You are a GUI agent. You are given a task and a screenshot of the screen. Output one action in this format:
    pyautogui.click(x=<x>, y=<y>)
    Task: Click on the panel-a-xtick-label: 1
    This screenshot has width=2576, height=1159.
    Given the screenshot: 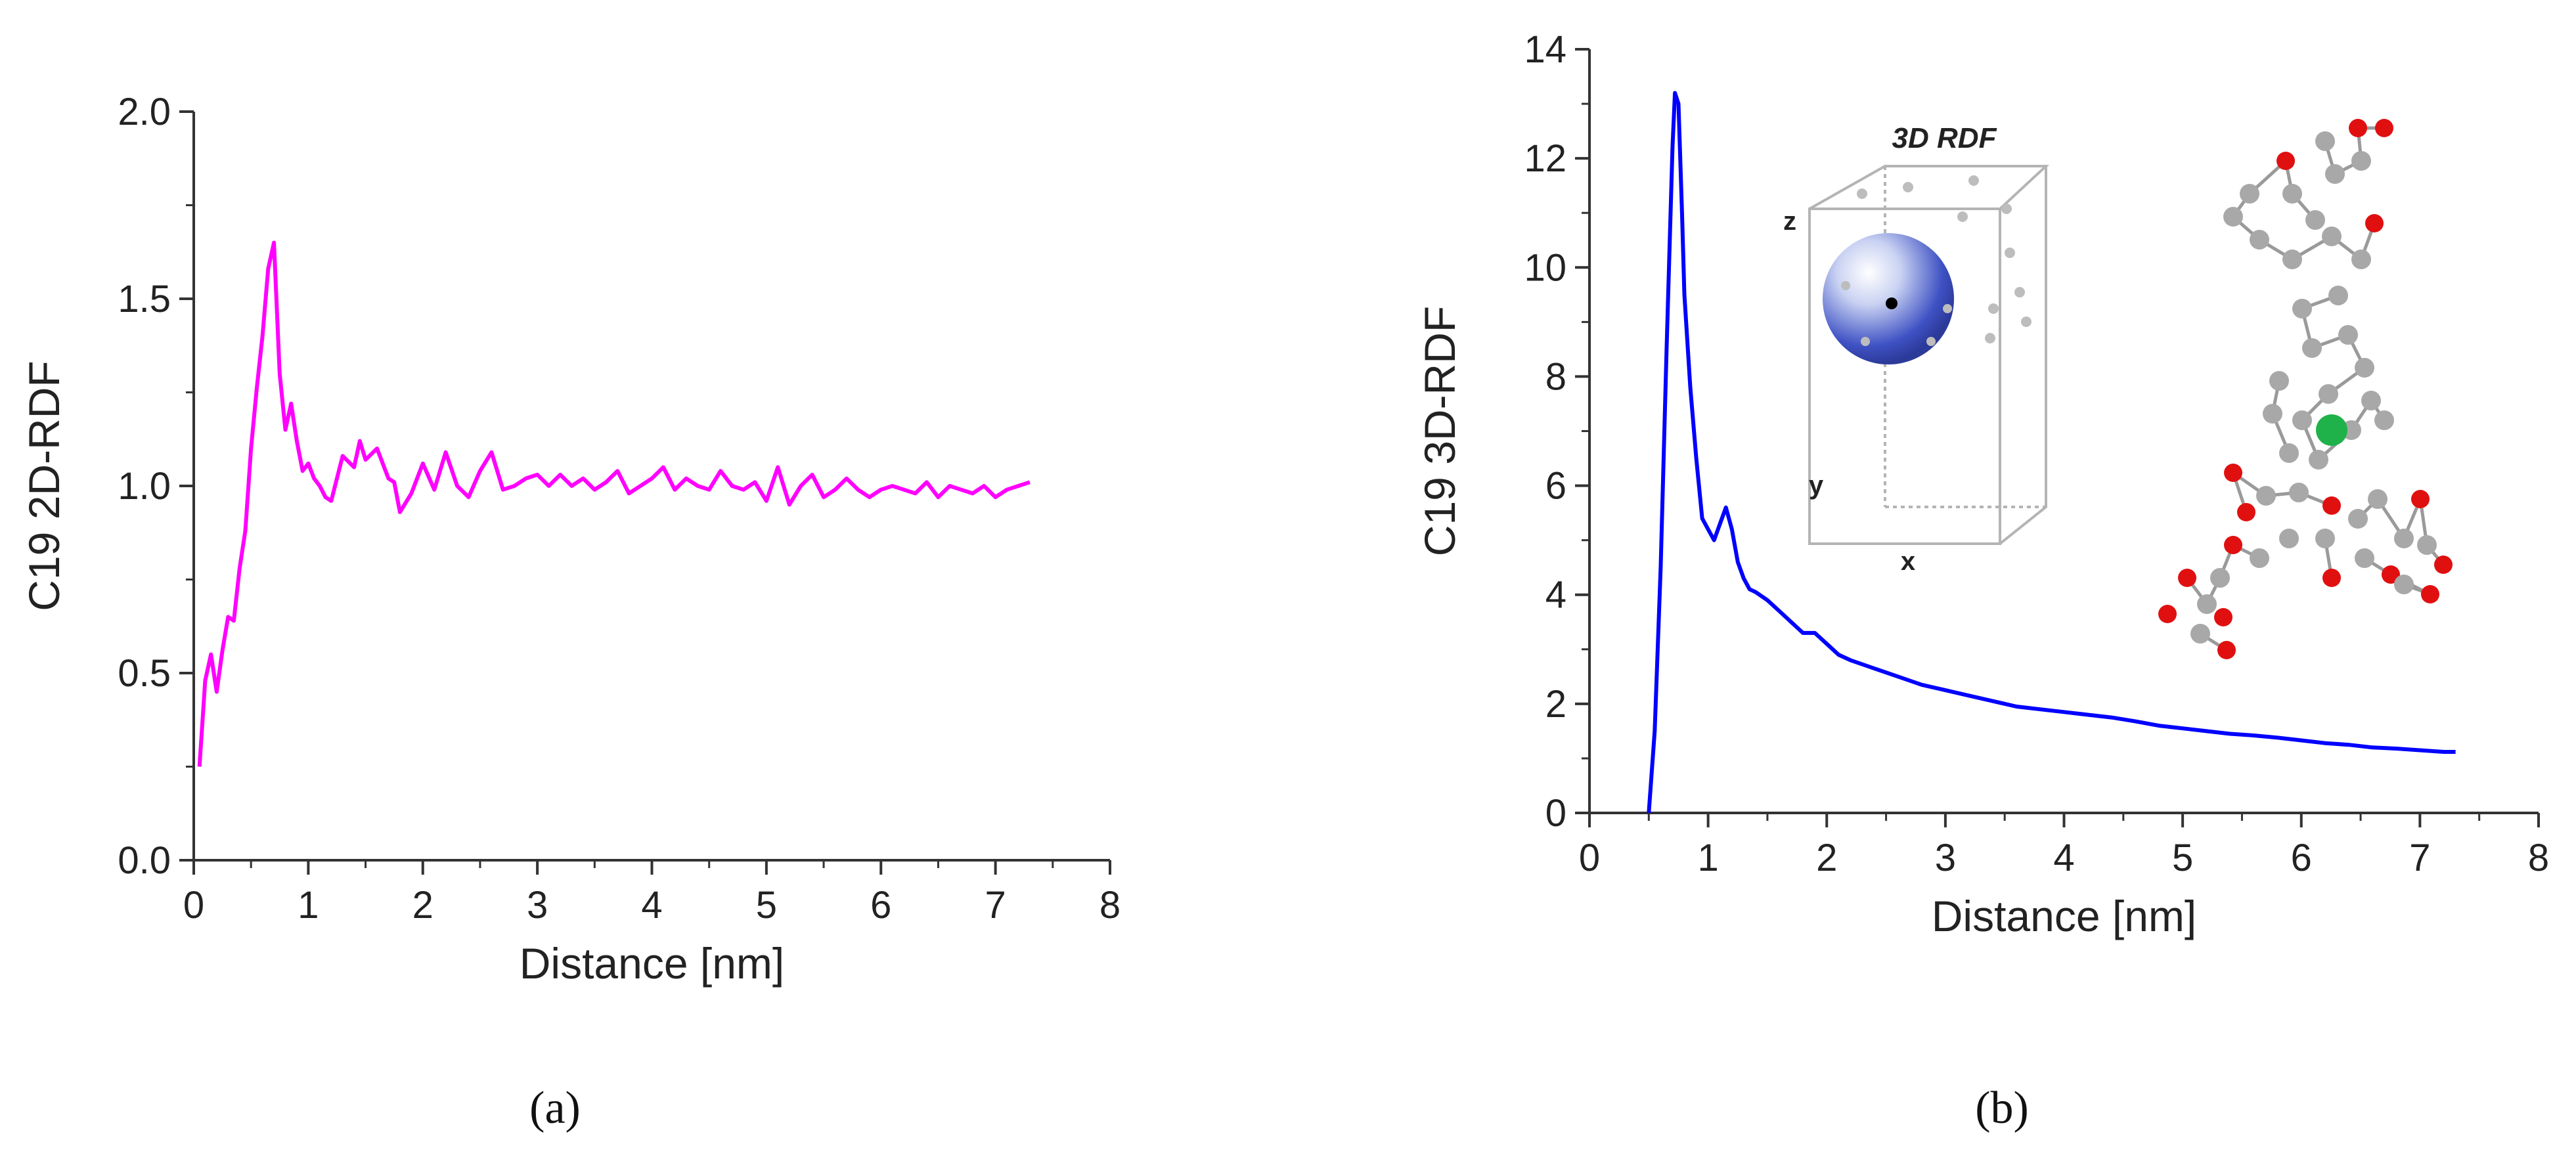 What is the action you would take?
    pyautogui.click(x=308, y=905)
    